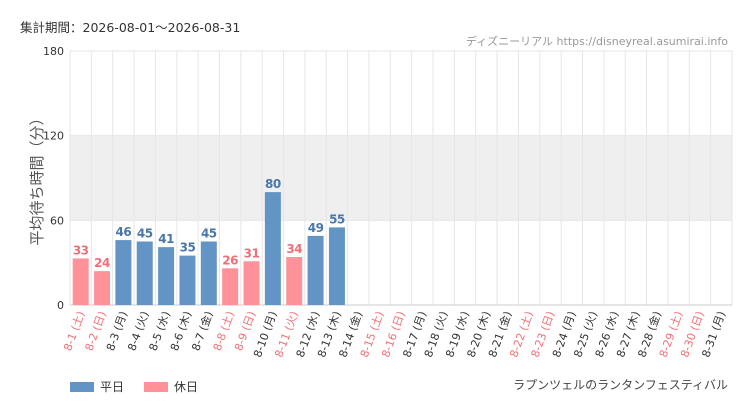 This screenshot has width=750, height=410. What do you see at coordinates (102, 263) in the screenshot?
I see `data-label: 24` at bounding box center [102, 263].